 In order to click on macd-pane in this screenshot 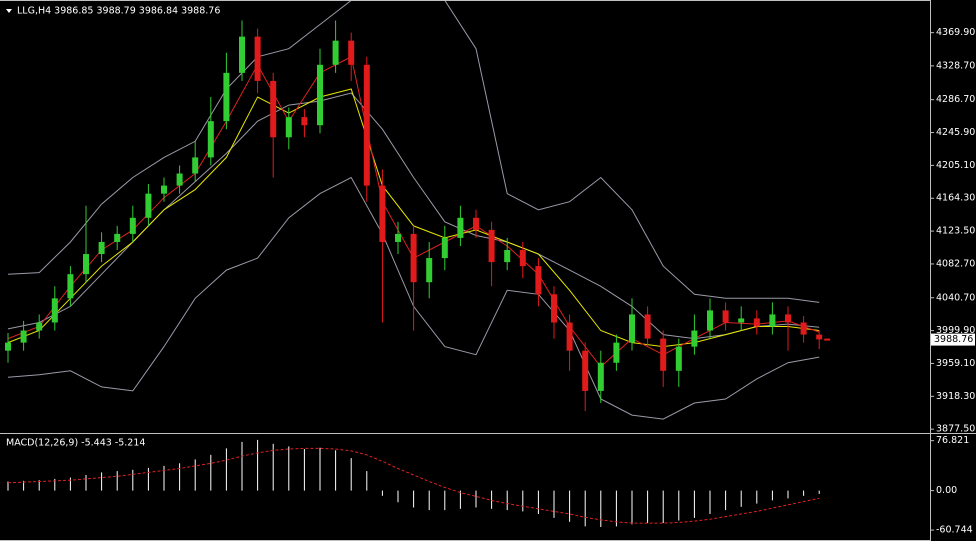, I will do `click(413, 483)`.